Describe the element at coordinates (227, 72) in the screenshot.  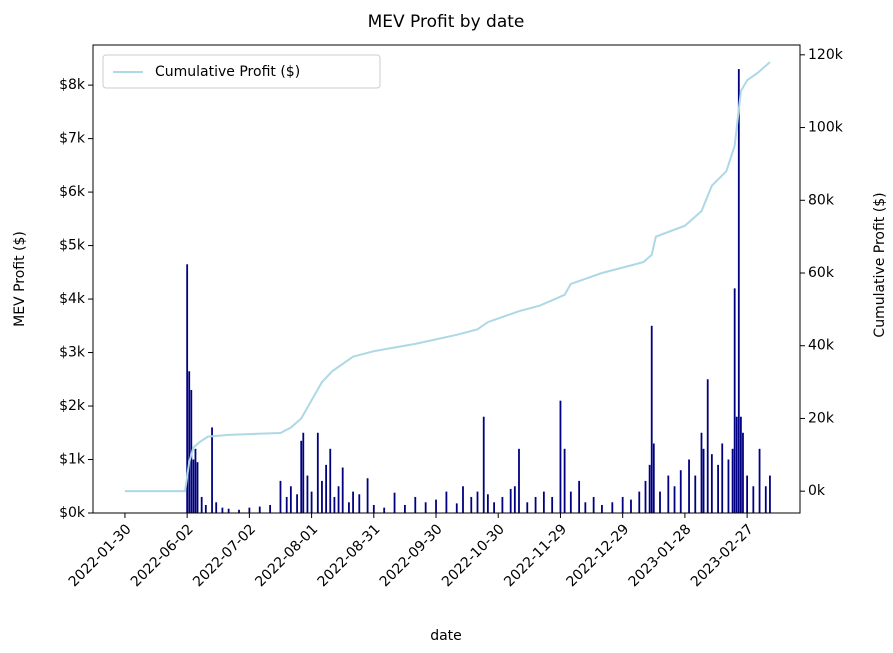
I see `legend-label: Cumulative Profit ($)` at that location.